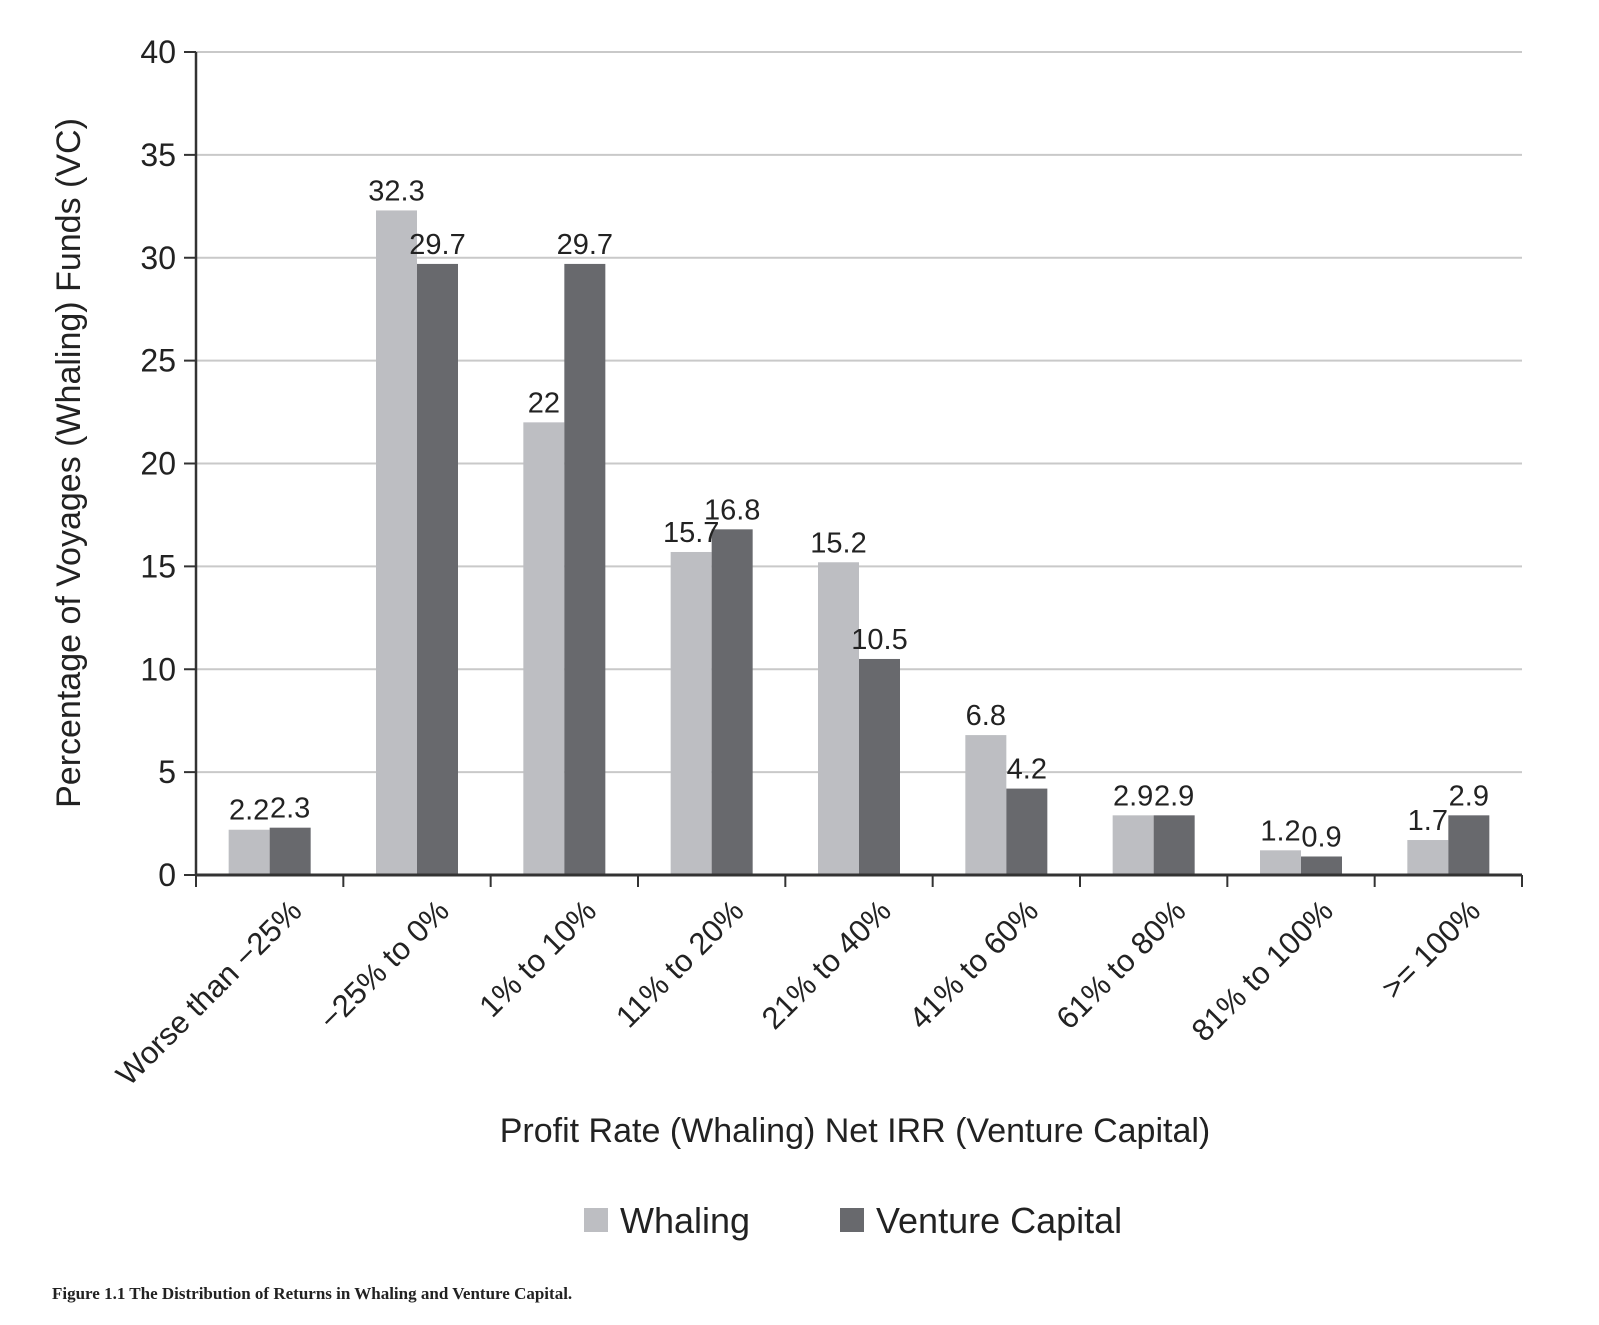 This screenshot has width=1599, height=1325. I want to click on data-label: 4.2, so click(1027, 770).